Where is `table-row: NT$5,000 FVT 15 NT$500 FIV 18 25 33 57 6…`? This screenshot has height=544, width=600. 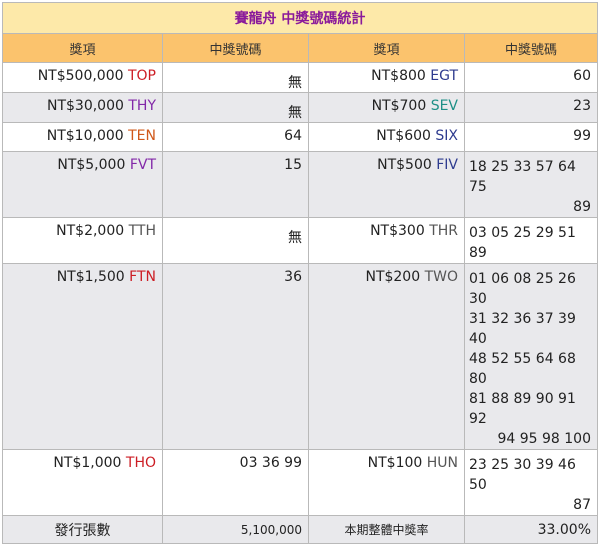 table-row: NT$5,000 FVT 15 NT$500 FIV 18 25 33 57 6… is located at coordinates (300, 184).